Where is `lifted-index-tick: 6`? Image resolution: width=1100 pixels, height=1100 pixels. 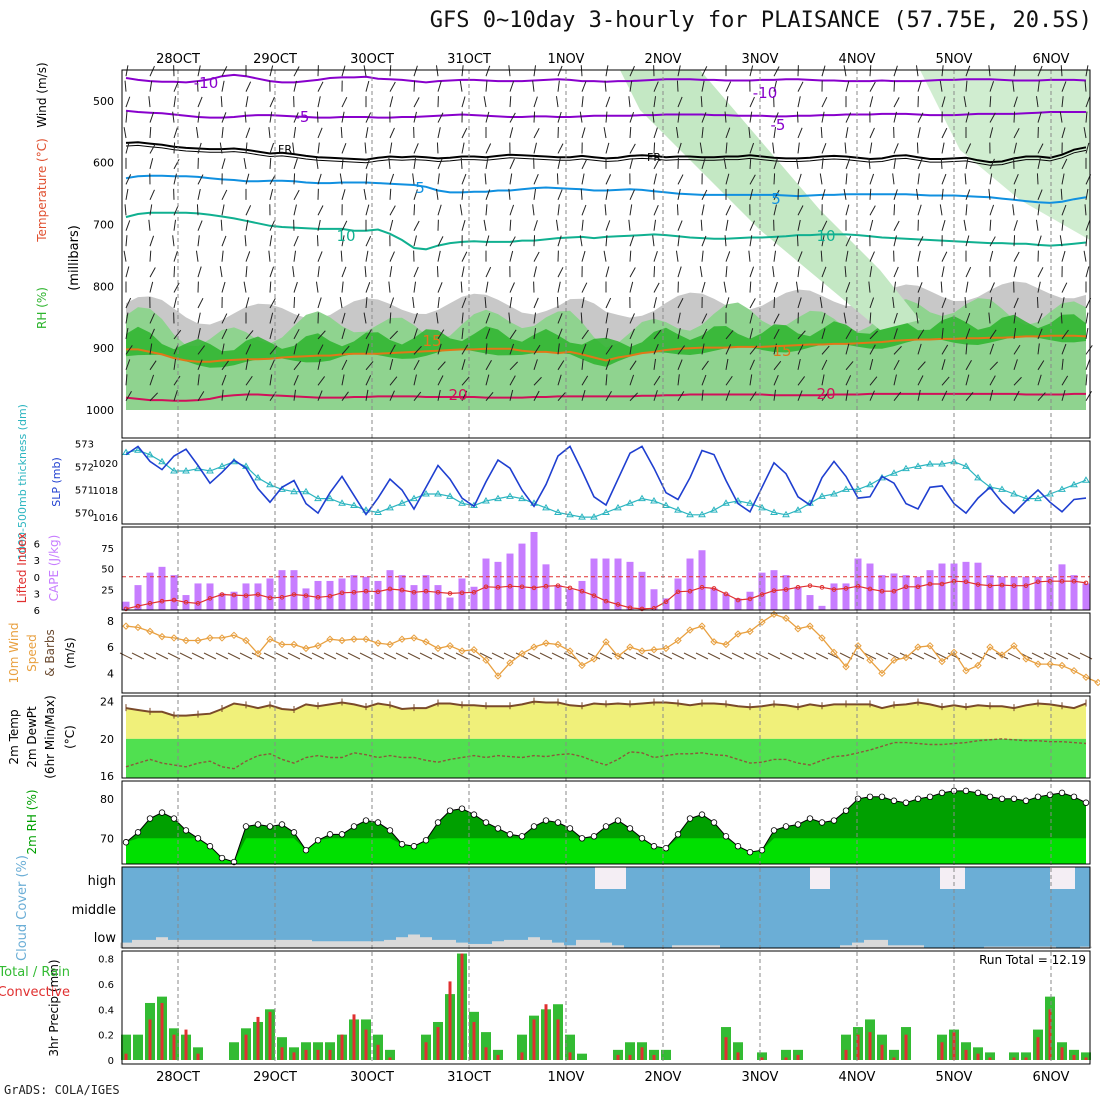
lifted-index-tick: 6 is located at coordinates (37, 545).